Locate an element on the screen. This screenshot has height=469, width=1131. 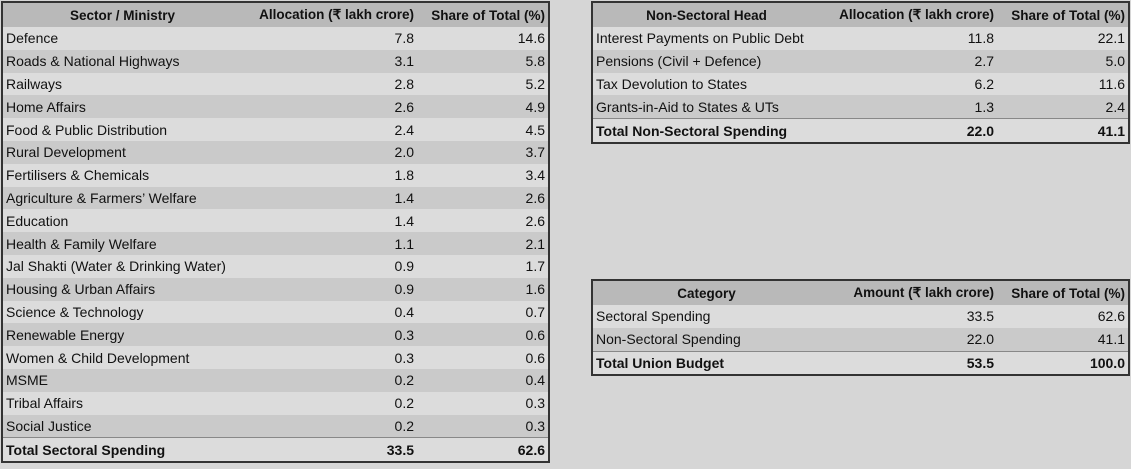
table-row: Science & Technology 0.4 0.7 is located at coordinates (275, 312).